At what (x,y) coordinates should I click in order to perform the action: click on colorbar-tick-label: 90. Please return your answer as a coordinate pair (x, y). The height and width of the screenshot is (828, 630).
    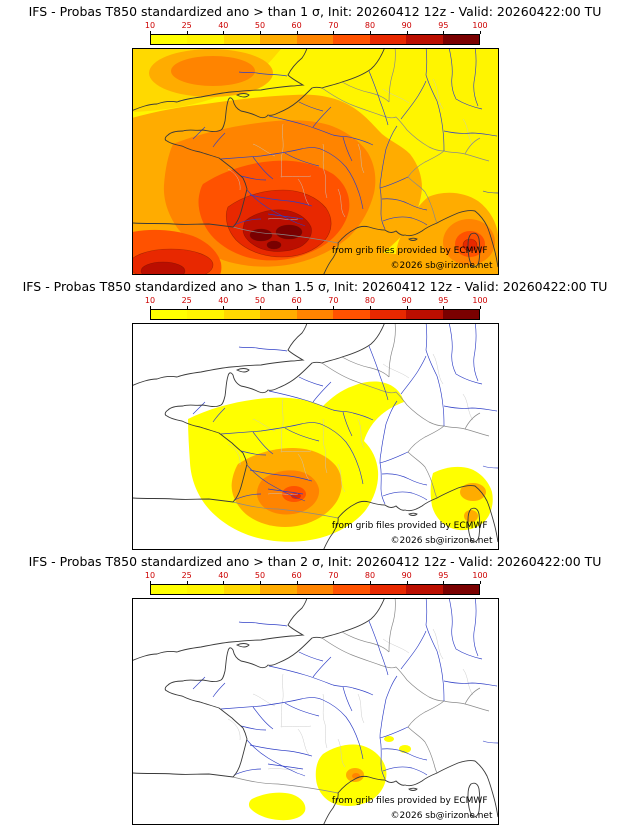
    Looking at the image, I should click on (406, 300).